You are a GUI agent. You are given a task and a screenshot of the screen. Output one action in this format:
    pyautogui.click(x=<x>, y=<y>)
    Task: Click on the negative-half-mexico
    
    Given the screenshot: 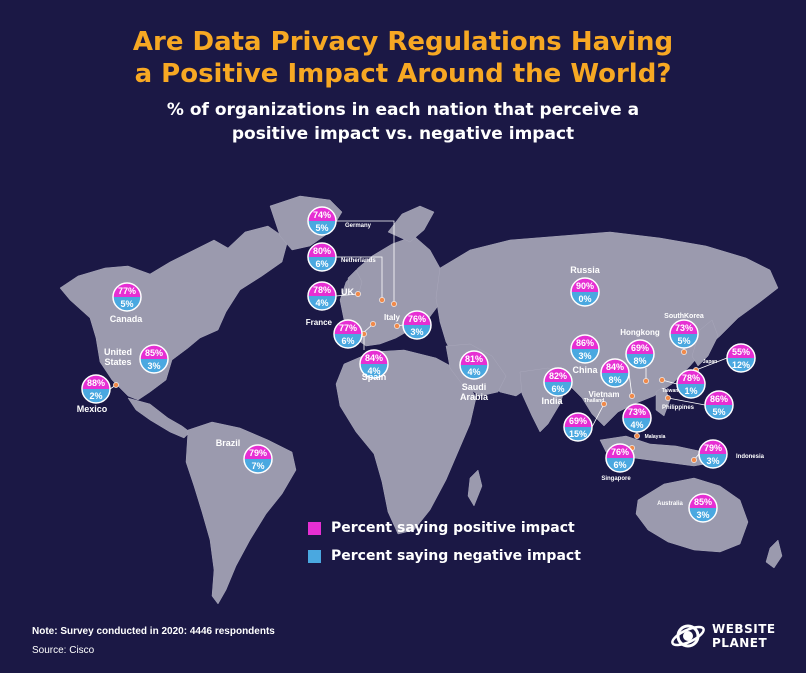 What is the action you would take?
    pyautogui.click(x=96, y=396)
    